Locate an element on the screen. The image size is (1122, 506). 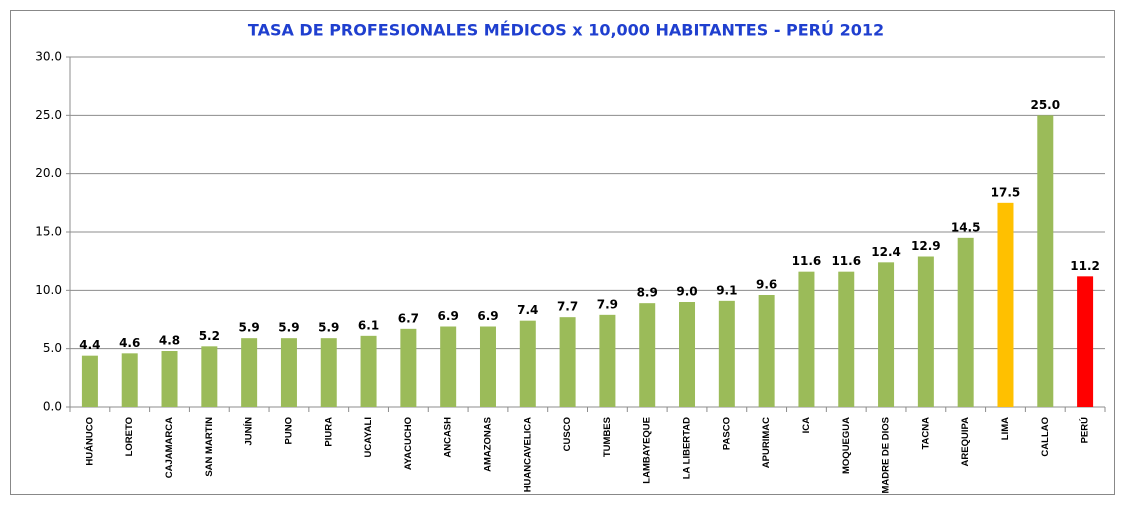
x-tick-label: SAN MARTIN is located at coordinates (209, 447).